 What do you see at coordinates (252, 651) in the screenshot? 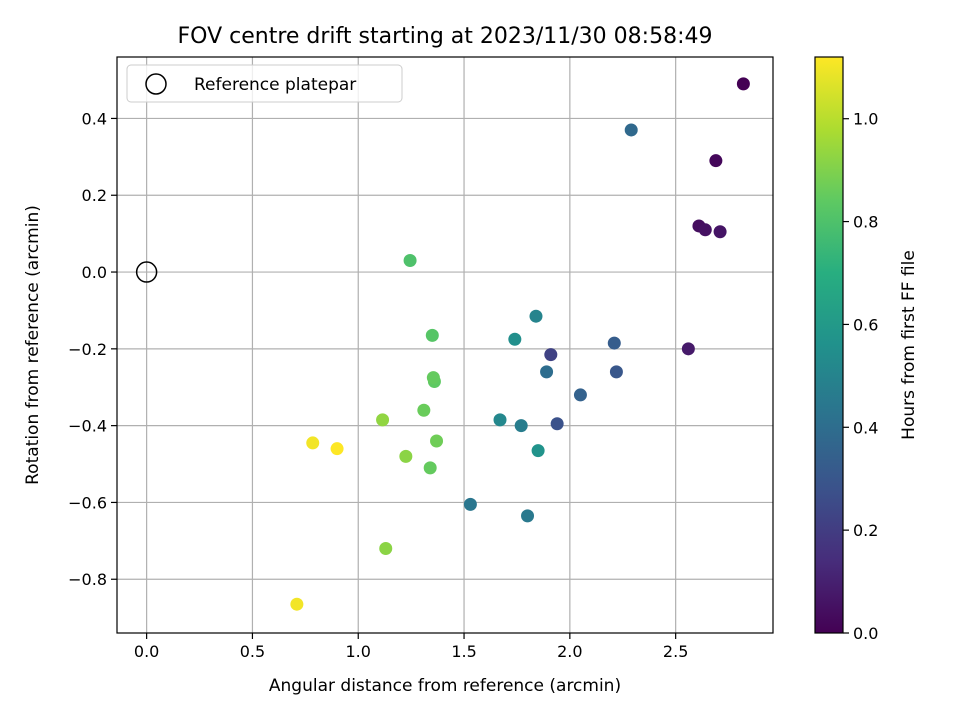
I see `x-tick-label: 0.5` at bounding box center [252, 651].